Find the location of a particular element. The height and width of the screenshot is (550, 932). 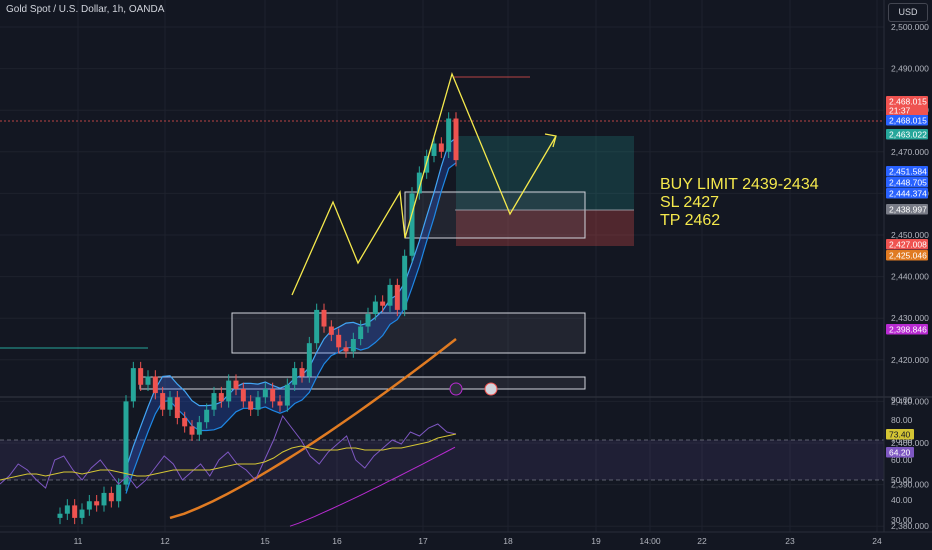

take-profit-text: TP 2462 is located at coordinates (690, 220).